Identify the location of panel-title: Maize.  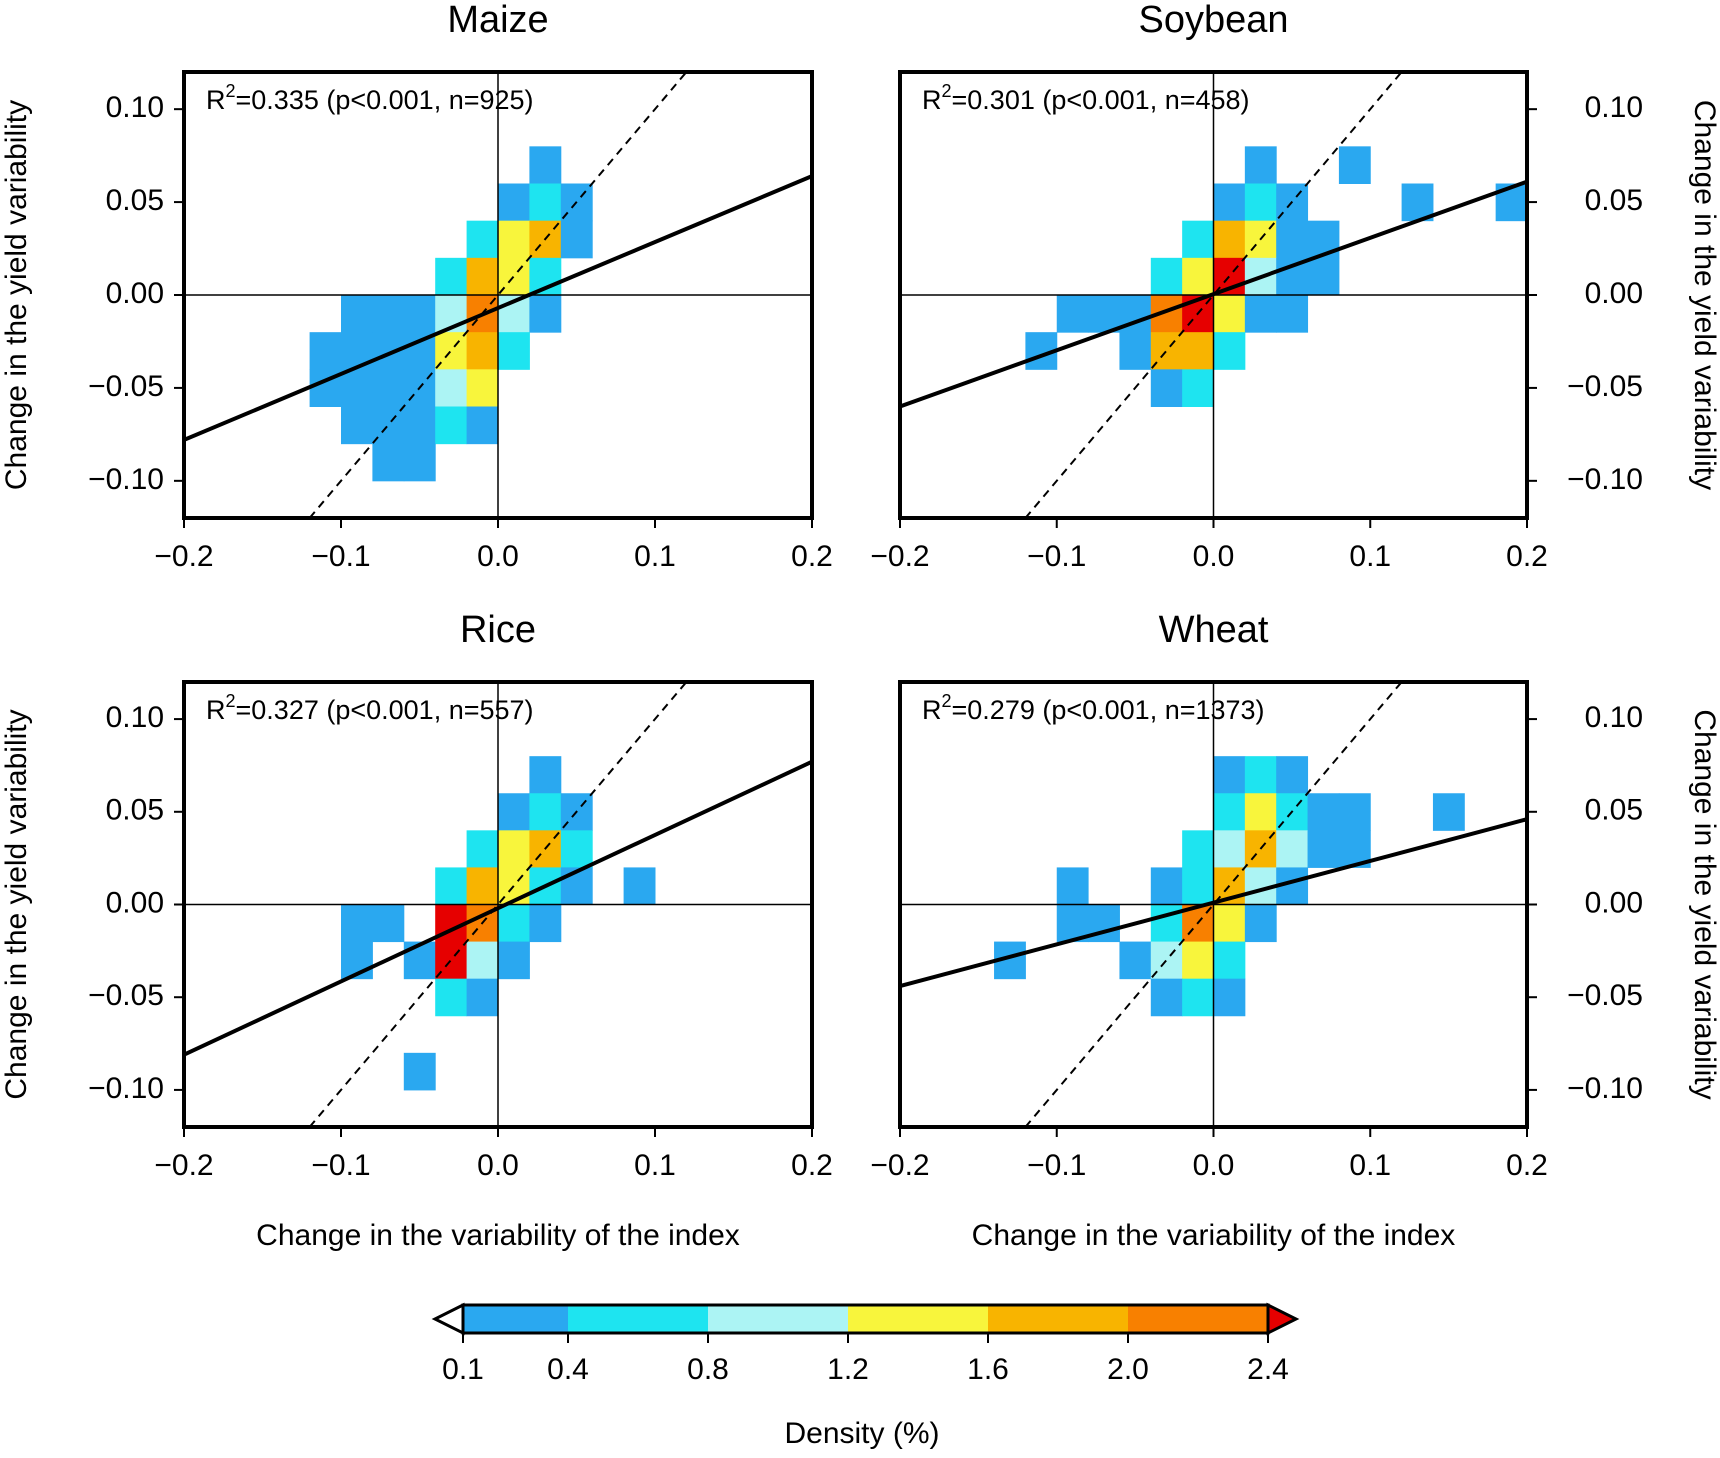
(497, 20).